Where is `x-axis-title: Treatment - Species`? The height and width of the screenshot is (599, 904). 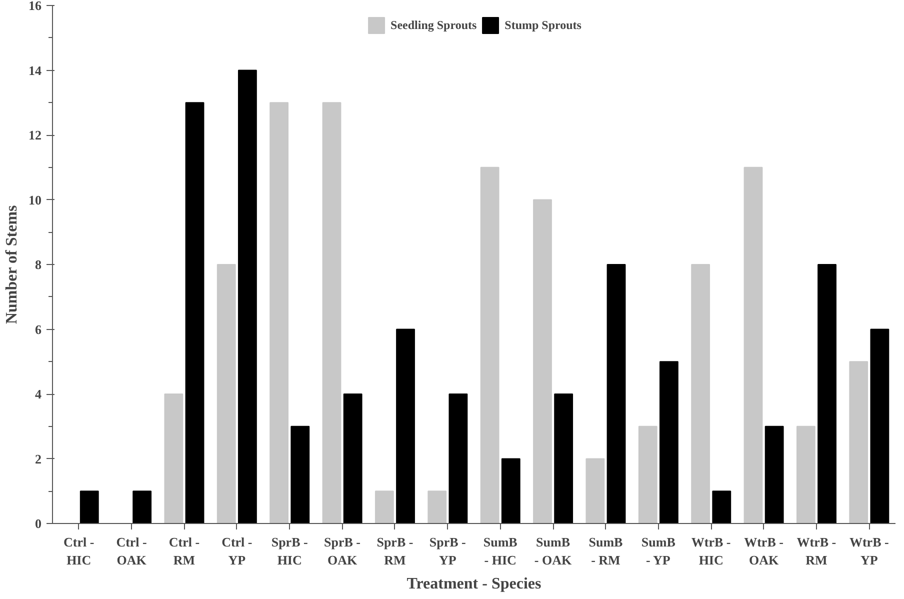 x-axis-title: Treatment - Species is located at coordinates (474, 584).